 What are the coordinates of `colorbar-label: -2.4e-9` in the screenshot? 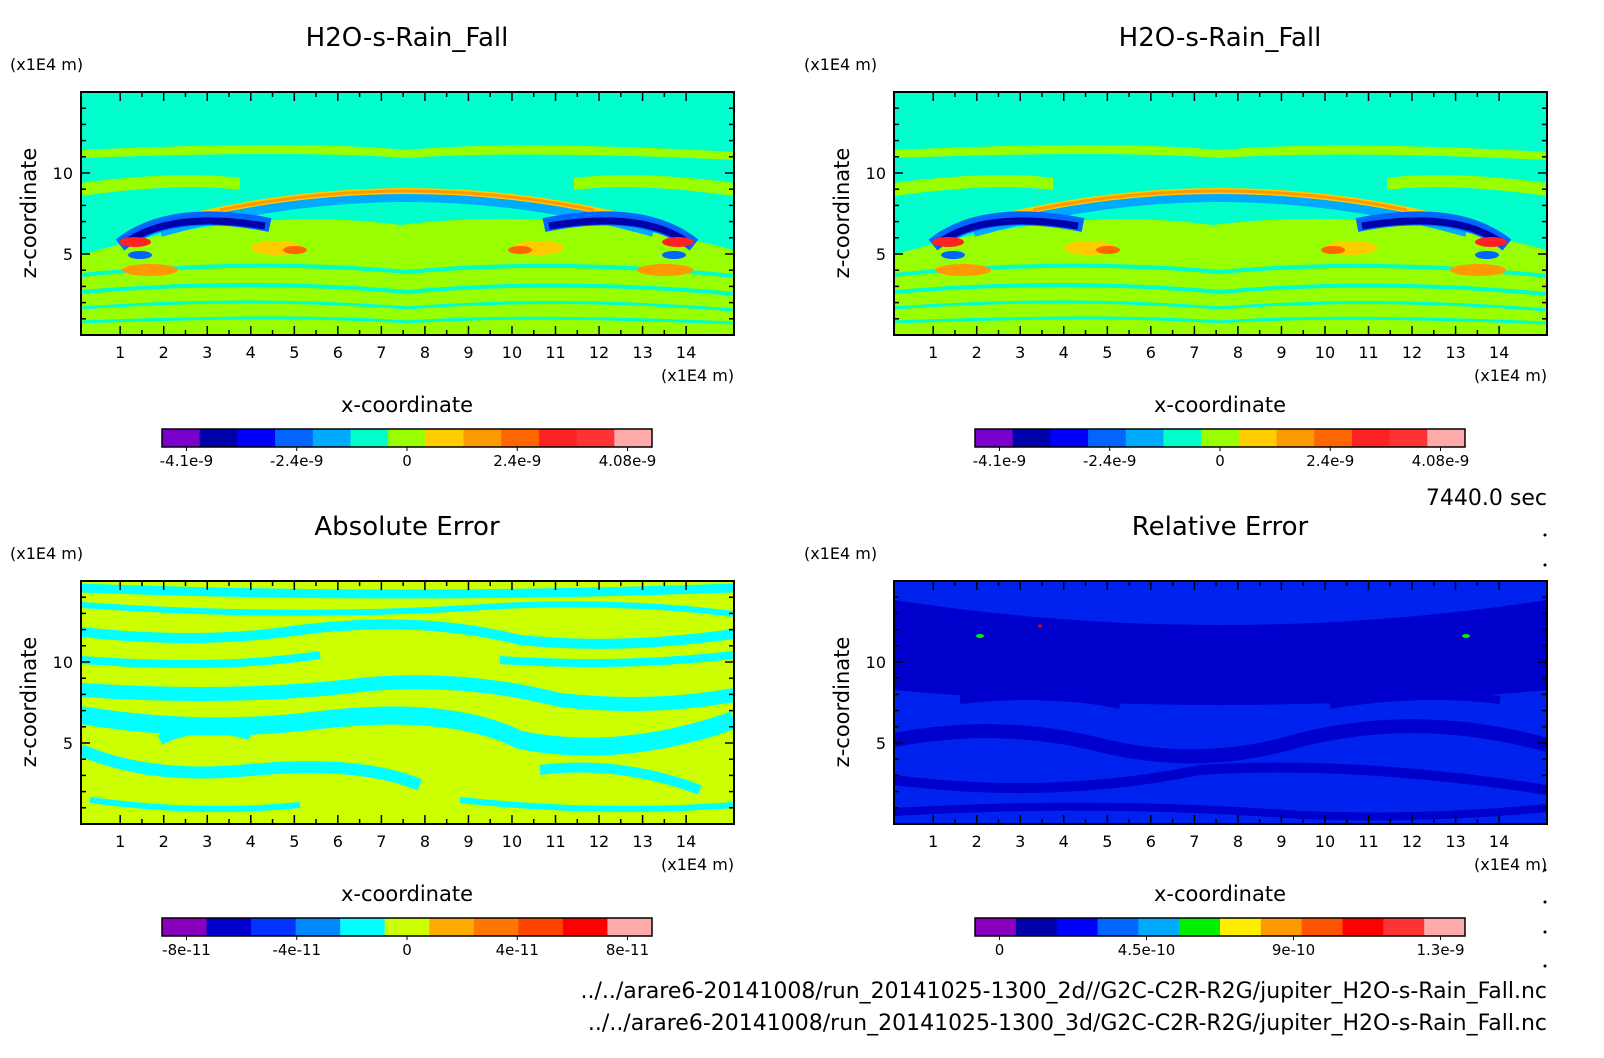 It's located at (296, 461).